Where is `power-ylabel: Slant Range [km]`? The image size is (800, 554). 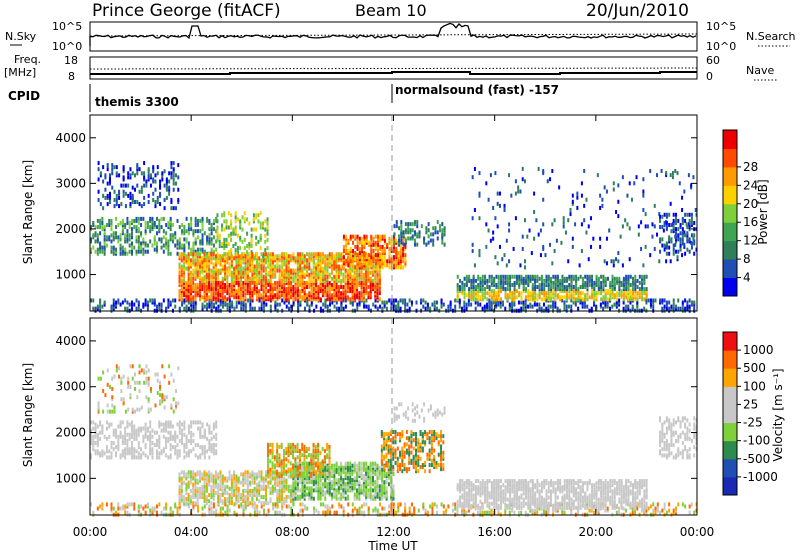
power-ylabel: Slant Range [km] is located at coordinates (28, 212).